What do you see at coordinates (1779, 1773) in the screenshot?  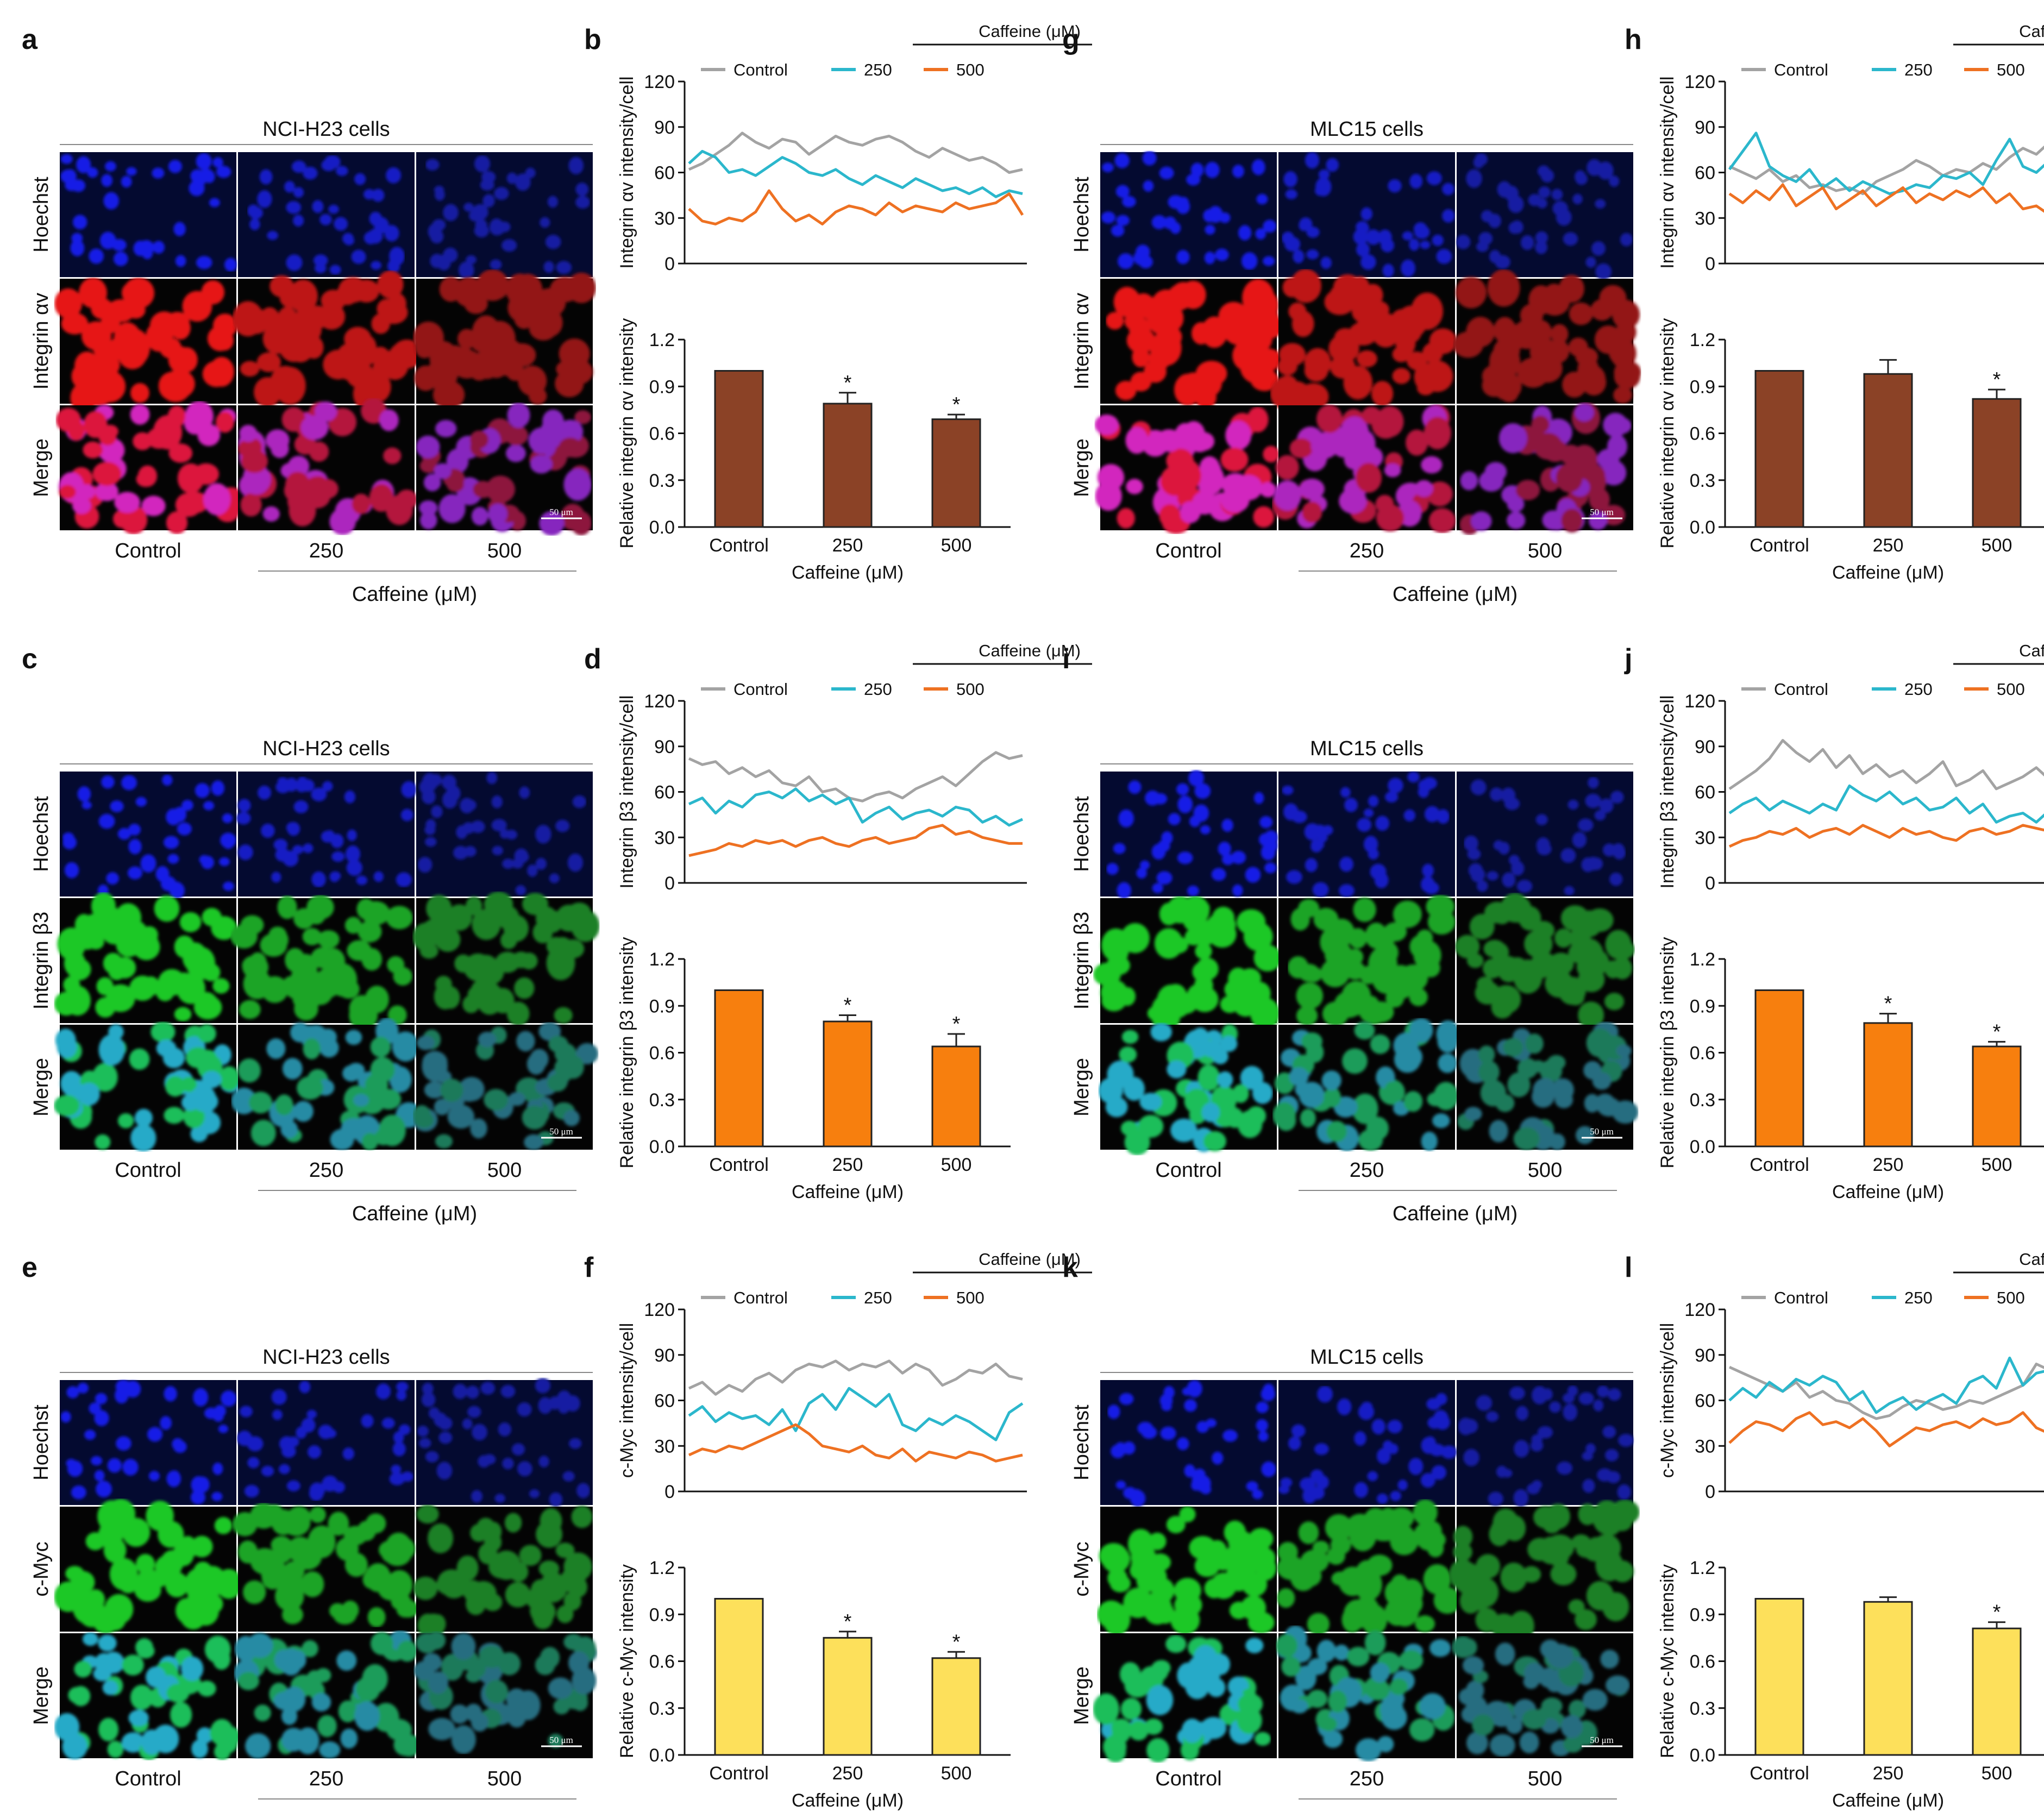 I see `x-tick-label: Control` at bounding box center [1779, 1773].